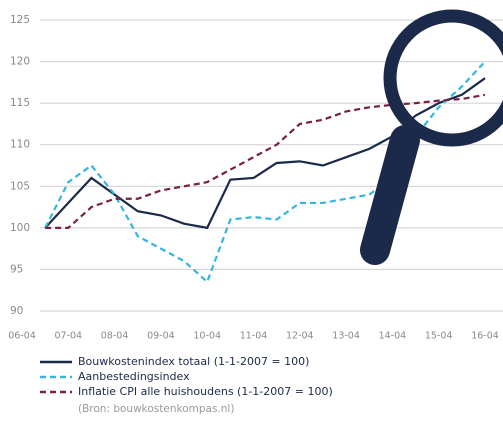 The width and height of the screenshot is (503, 422). Describe the element at coordinates (207, 336) in the screenshot. I see `x-tick-label: 10-04` at that location.